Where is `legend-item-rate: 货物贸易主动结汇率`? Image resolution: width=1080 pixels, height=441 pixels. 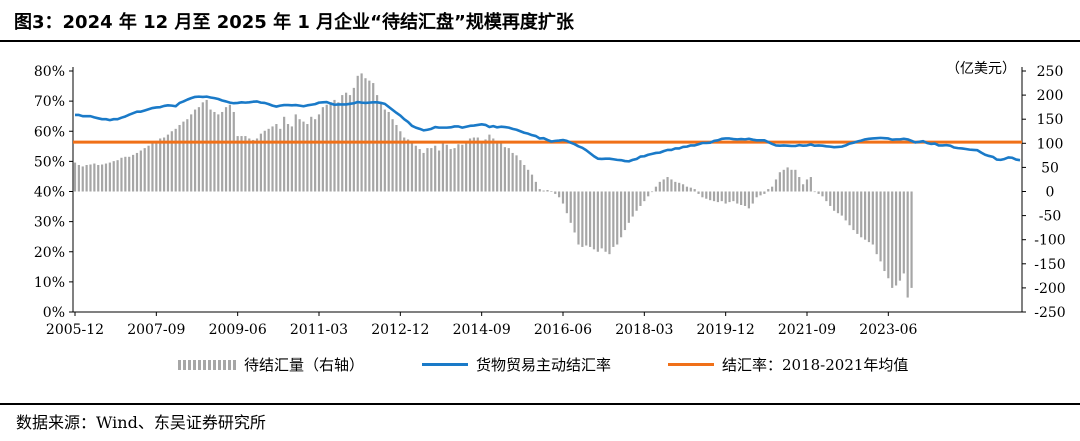
legend-item-rate: 货物贸易主动结汇率 is located at coordinates (516, 364).